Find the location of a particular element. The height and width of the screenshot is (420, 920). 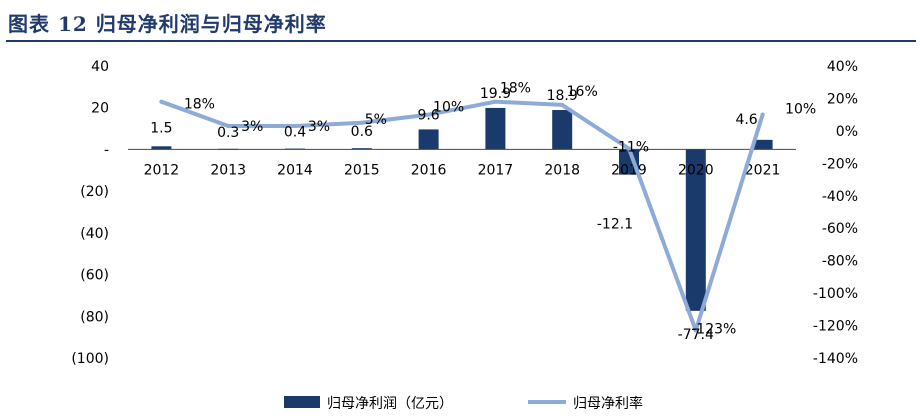

line-data-label: -11% is located at coordinates (631, 148).